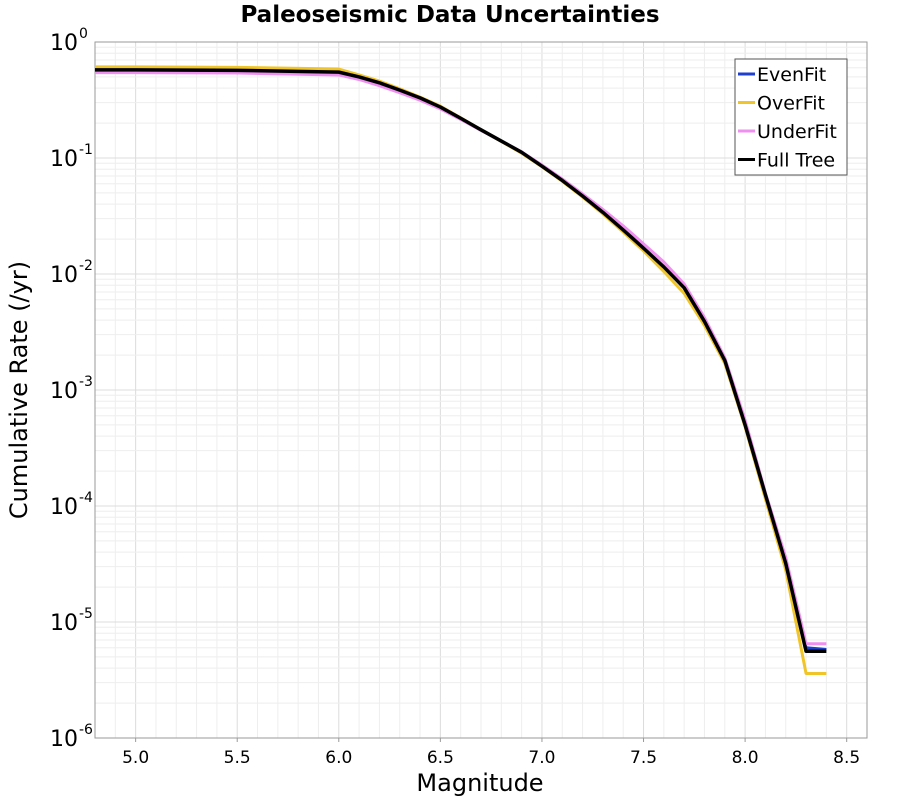  Describe the element at coordinates (846, 758) in the screenshot. I see `x-tick-label: 8.5` at that location.